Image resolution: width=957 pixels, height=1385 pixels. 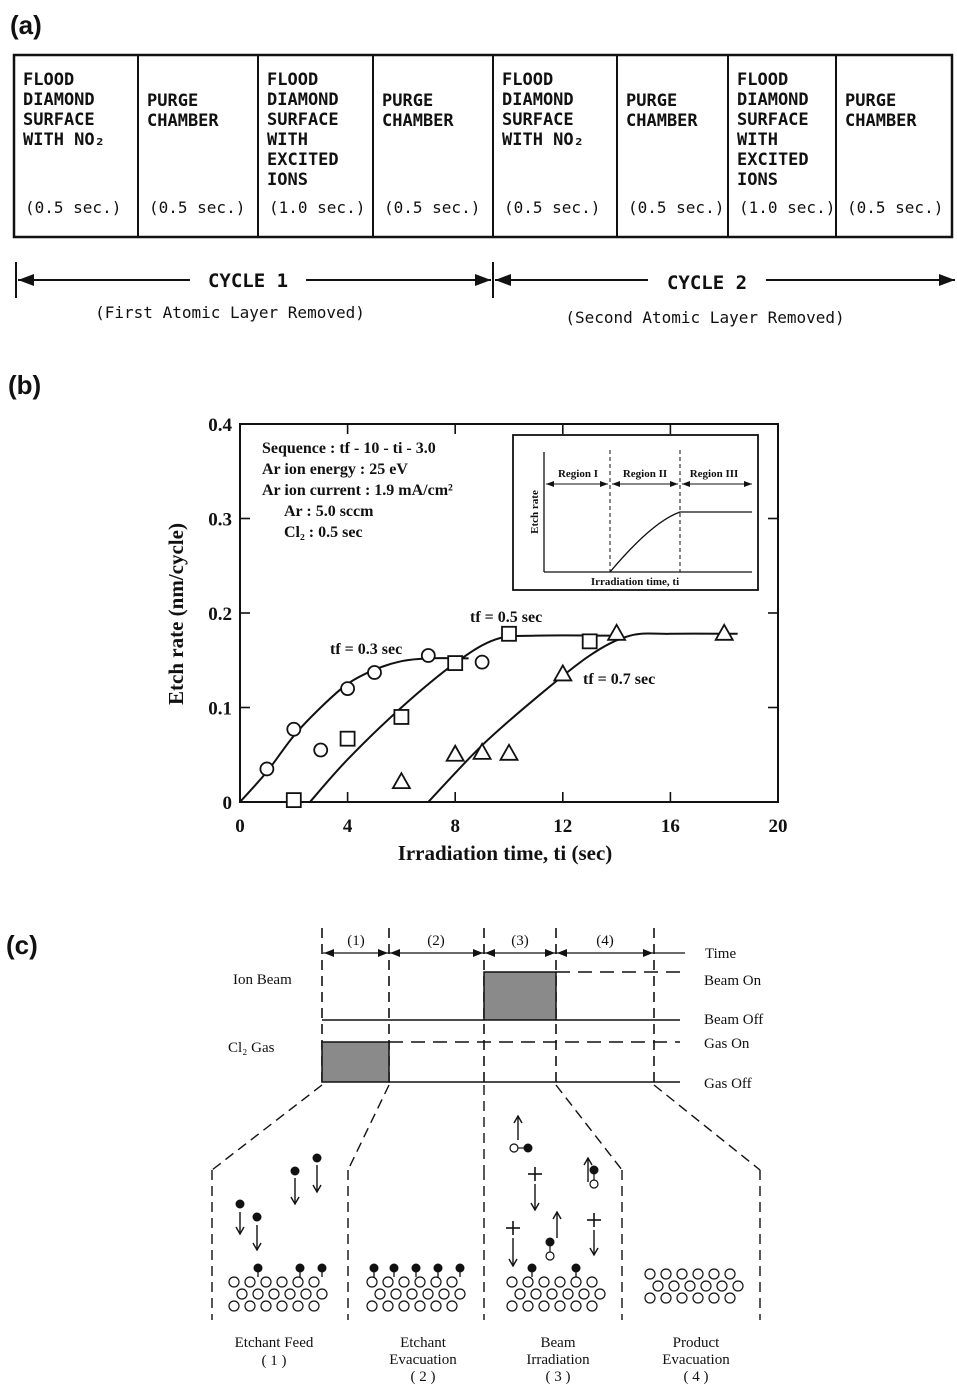 What do you see at coordinates (240, 826) in the screenshot?
I see `x-tick-label: 0` at bounding box center [240, 826].